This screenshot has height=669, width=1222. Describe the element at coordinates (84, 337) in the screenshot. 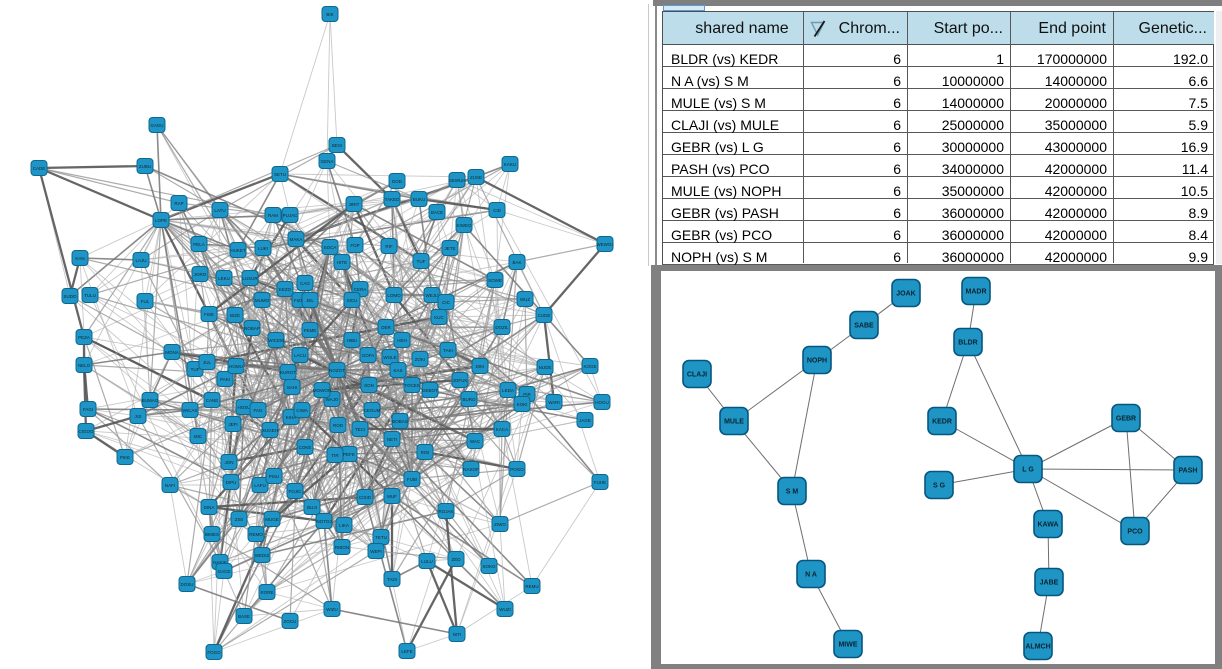

I see `svg-text: PEZA` at that location.